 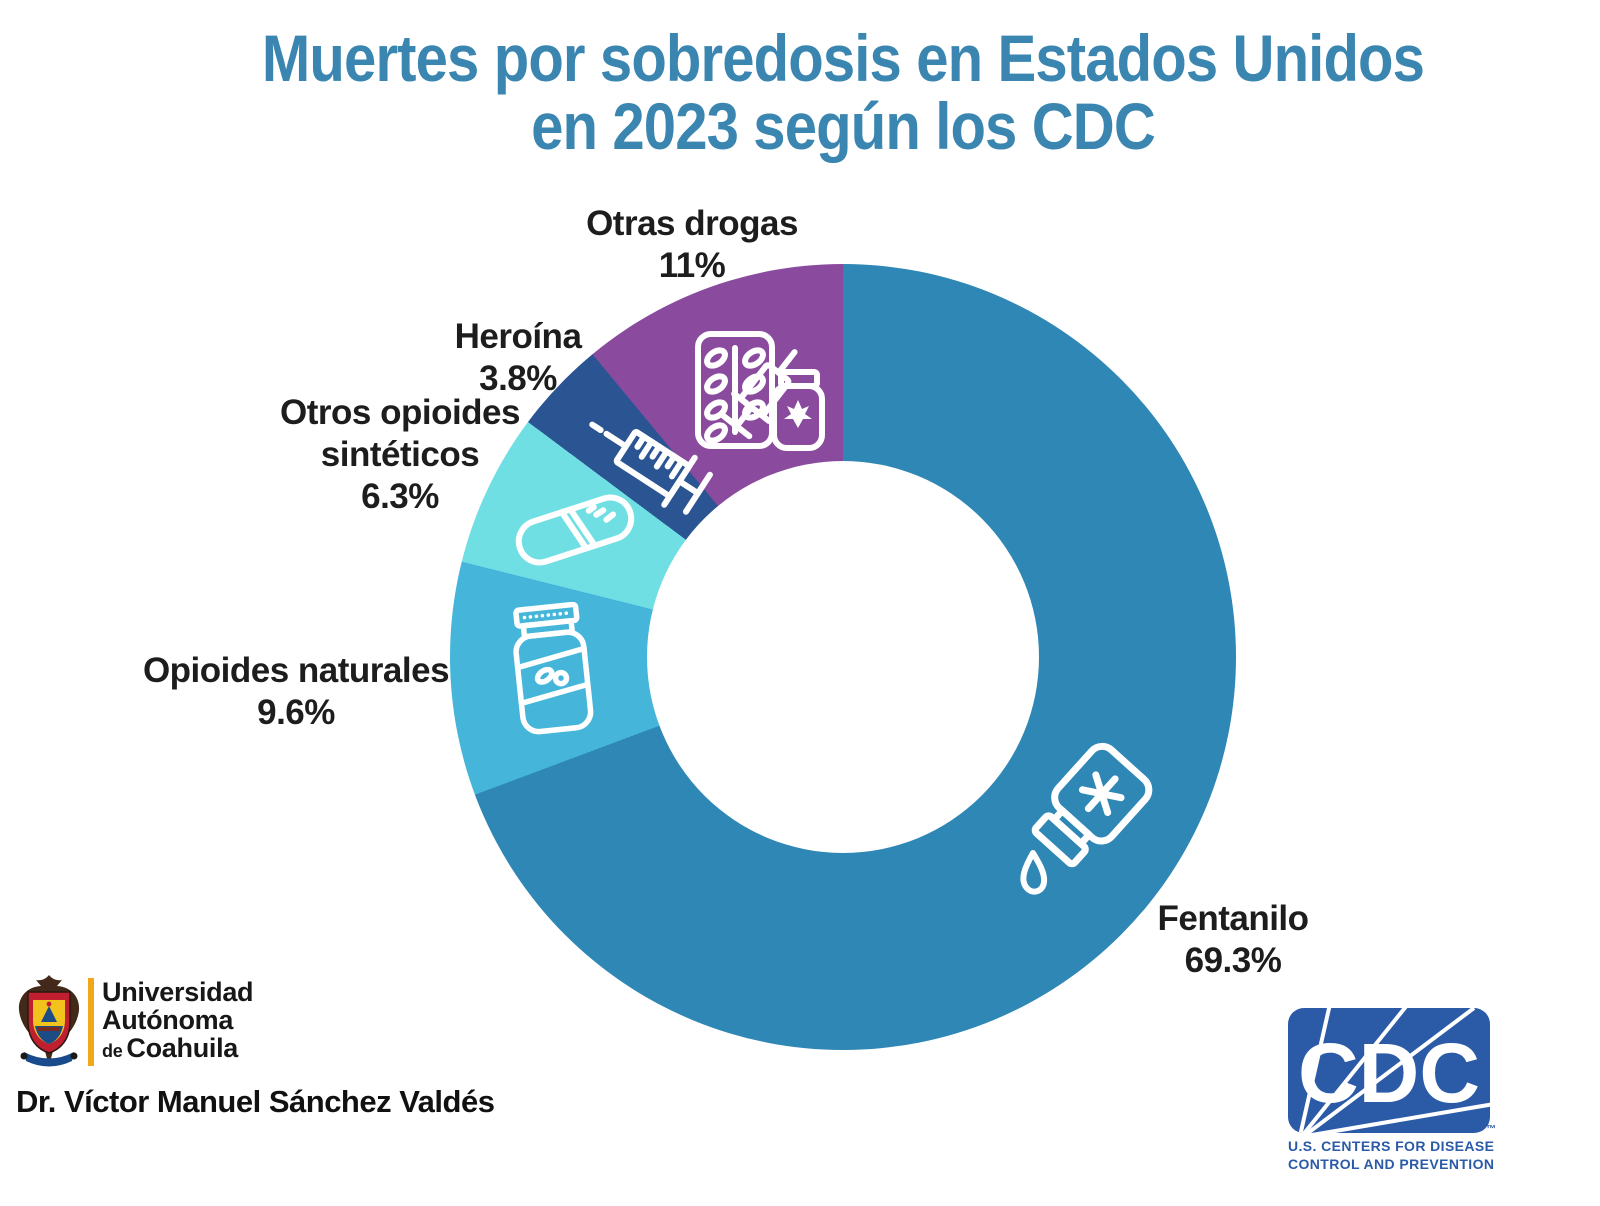 I want to click on pill-bottle-icon, so click(x=552, y=669).